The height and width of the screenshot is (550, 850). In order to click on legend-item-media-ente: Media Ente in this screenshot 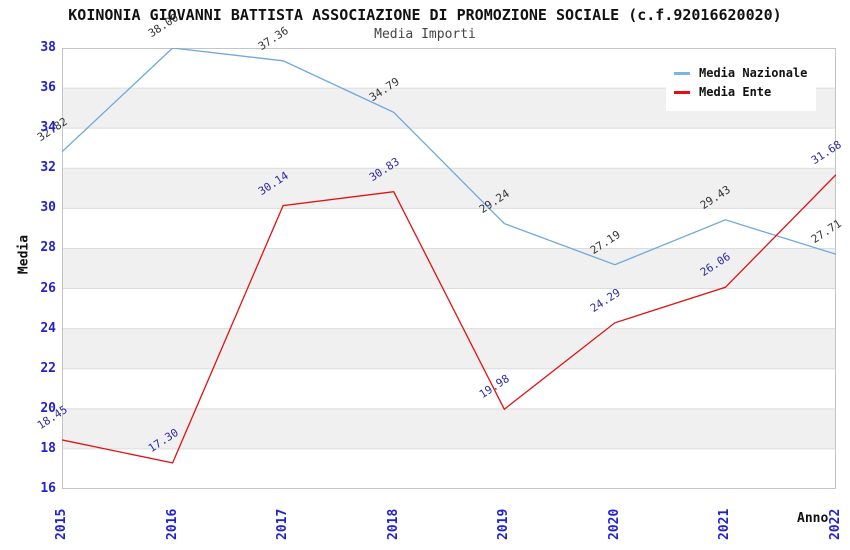, I will do `click(741, 92)`.